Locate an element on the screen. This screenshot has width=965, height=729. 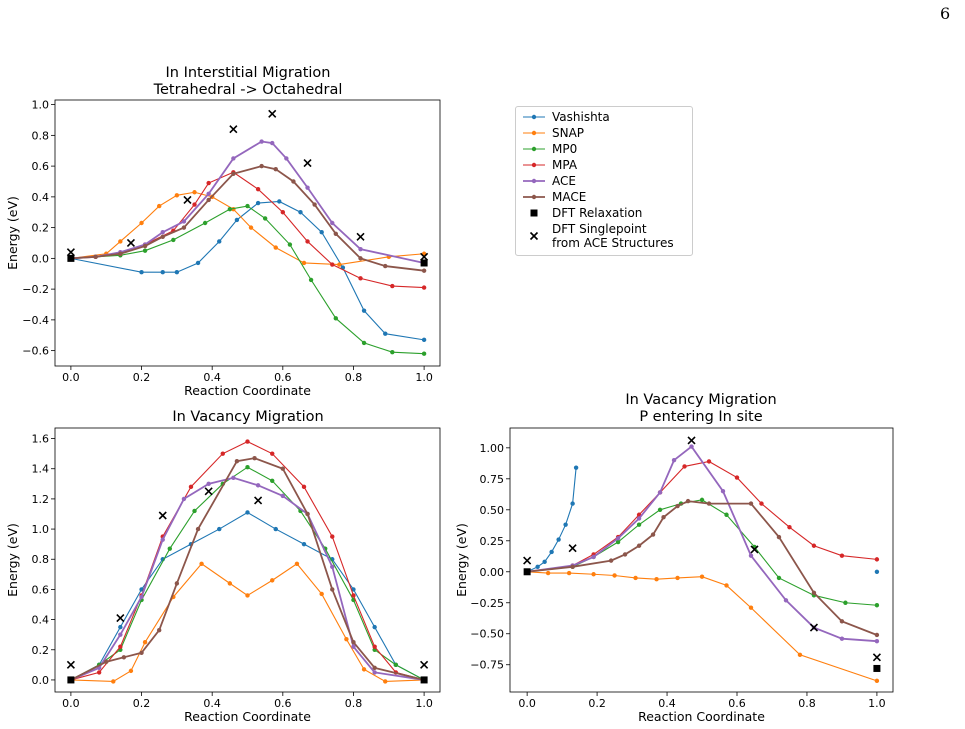
x-tick-label: 0.0 is located at coordinates (527, 703).